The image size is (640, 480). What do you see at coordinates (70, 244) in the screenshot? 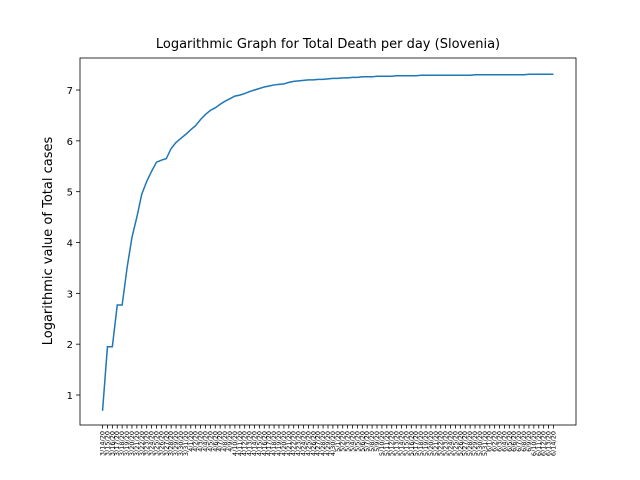
I see `y-tick-label: 4` at bounding box center [70, 244].